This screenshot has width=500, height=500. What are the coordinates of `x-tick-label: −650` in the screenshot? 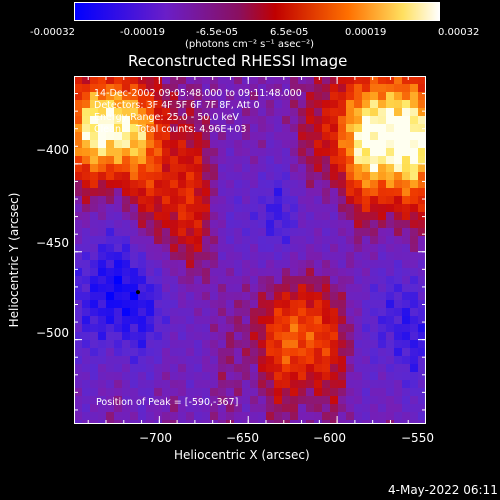 It's located at (242, 438).